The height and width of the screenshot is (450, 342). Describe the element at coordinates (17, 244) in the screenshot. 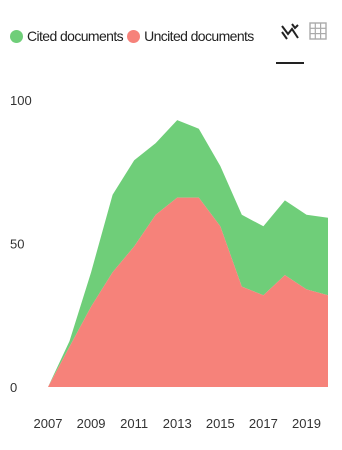

I see `y-tick-label: 50` at that location.